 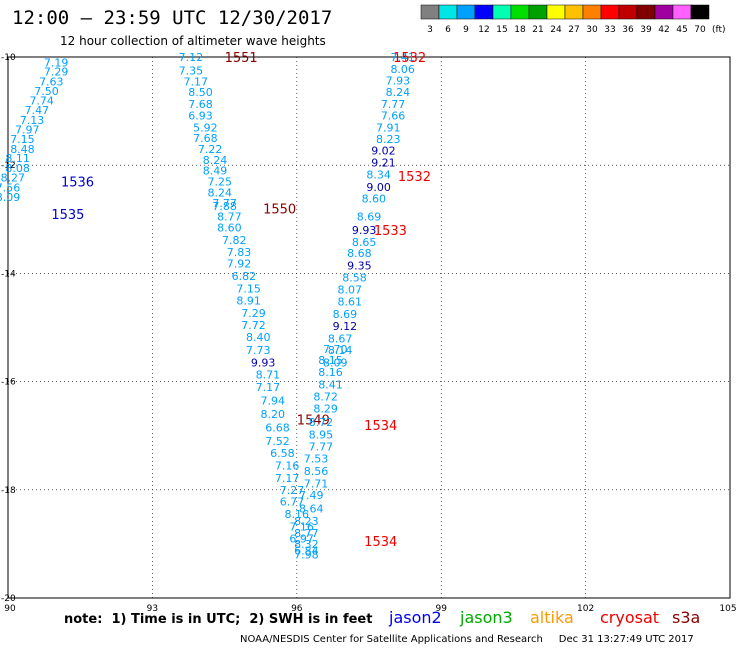 I want to click on data-point-label: 9.93, so click(x=364, y=230).